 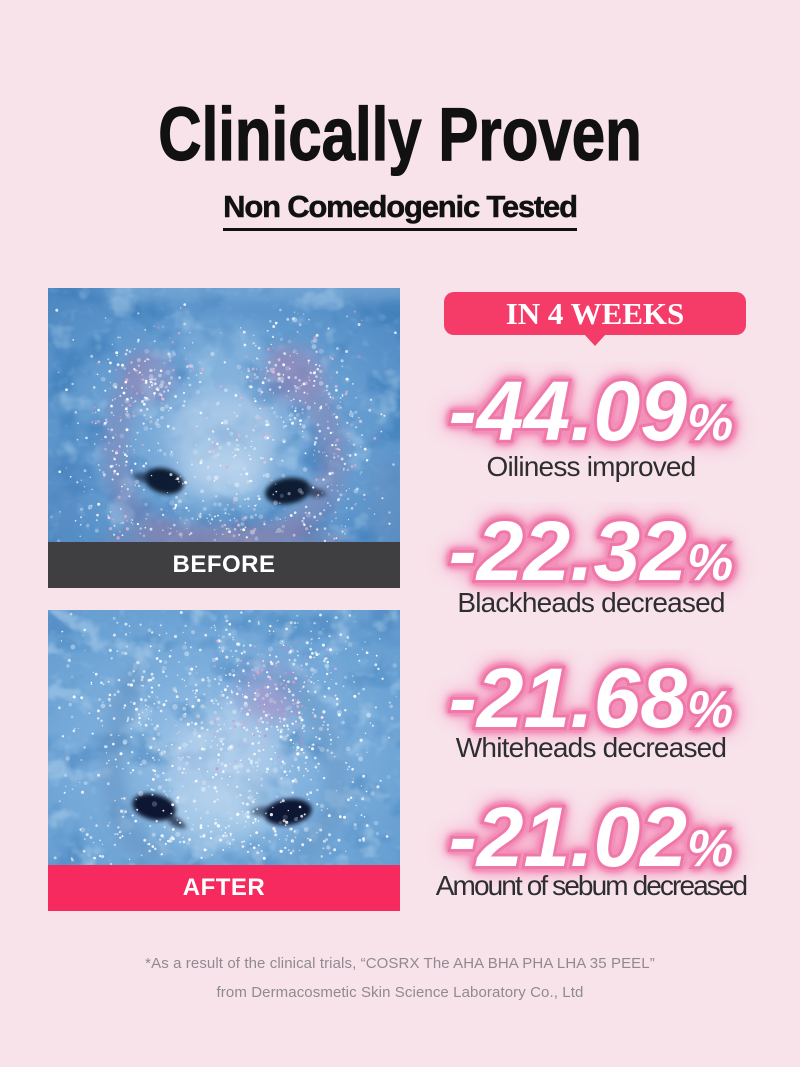 I want to click on svg-text: -22.32%, so click(x=591, y=551).